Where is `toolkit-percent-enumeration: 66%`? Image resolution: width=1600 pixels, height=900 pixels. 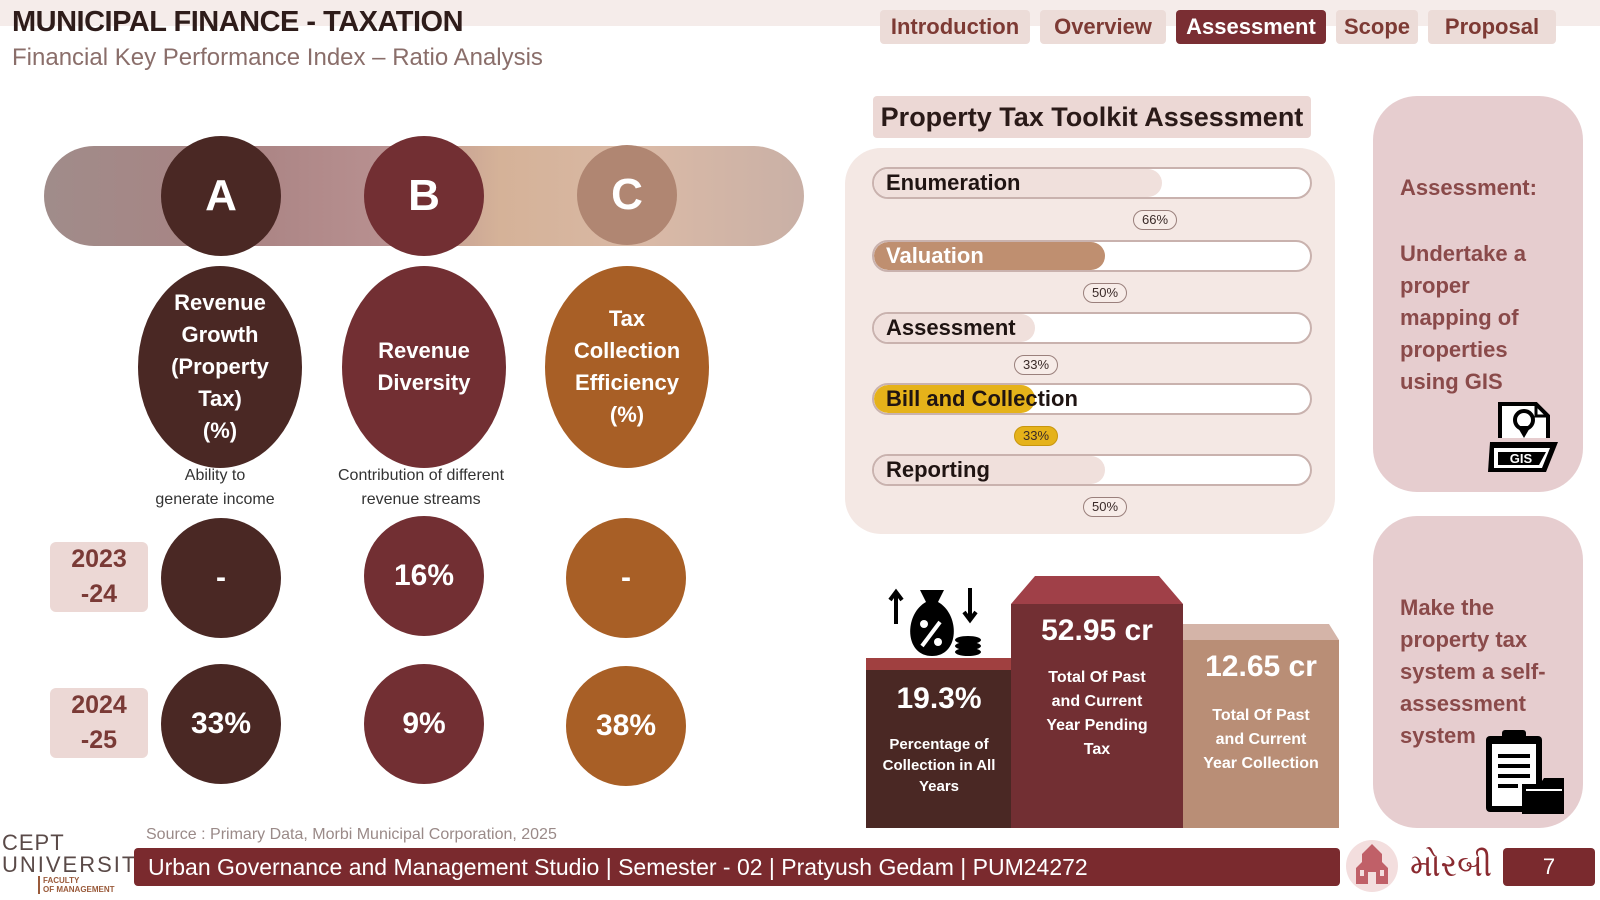 toolkit-percent-enumeration: 66% is located at coordinates (1155, 220).